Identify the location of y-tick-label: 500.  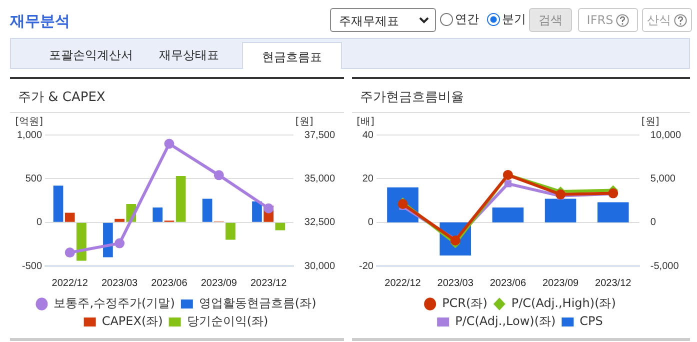
(33, 178).